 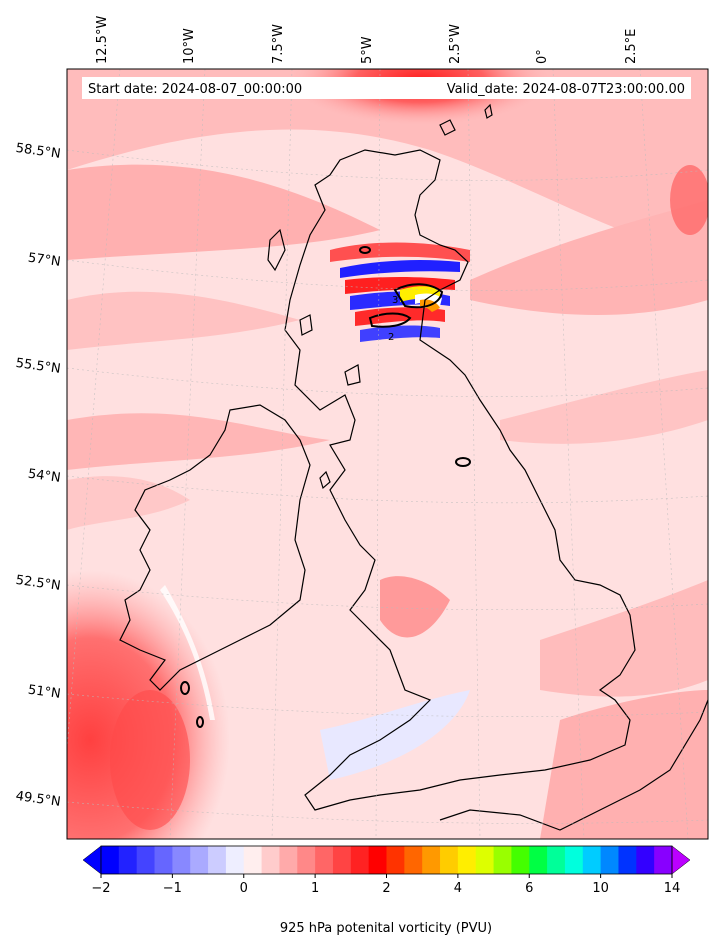 What do you see at coordinates (455, 44) in the screenshot?
I see `lon-label: 2.5°W` at bounding box center [455, 44].